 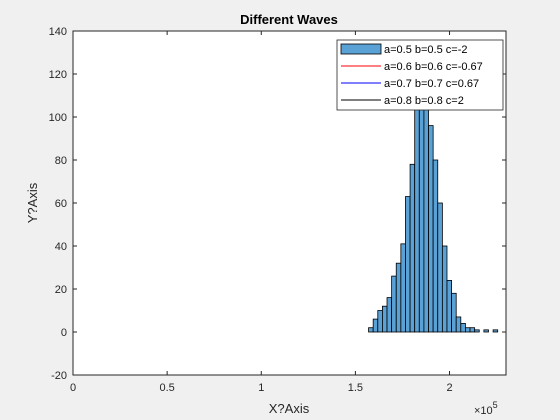 I want to click on legend-label: a=0.6 b=0.6 c=-0.67, so click(x=433, y=67).